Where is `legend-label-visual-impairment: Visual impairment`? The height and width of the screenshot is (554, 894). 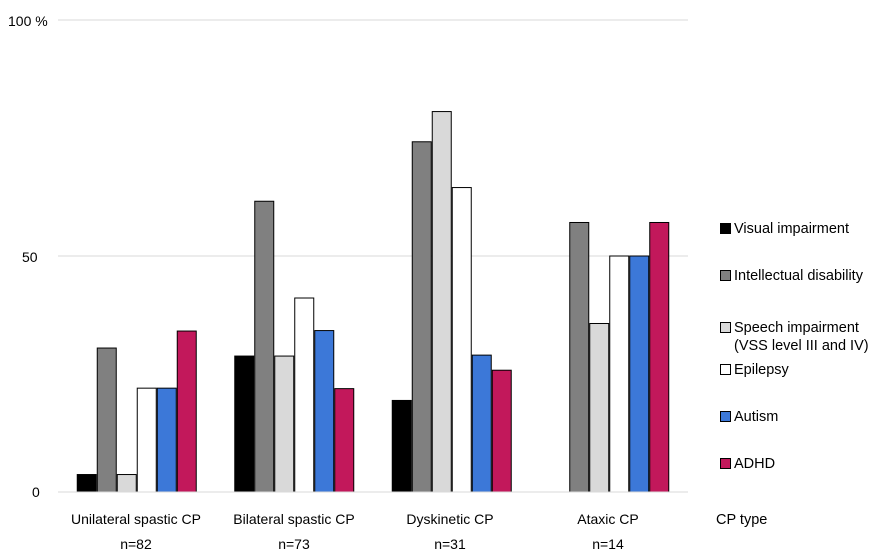
legend-label-visual-impairment: Visual impairment is located at coordinates (791, 229).